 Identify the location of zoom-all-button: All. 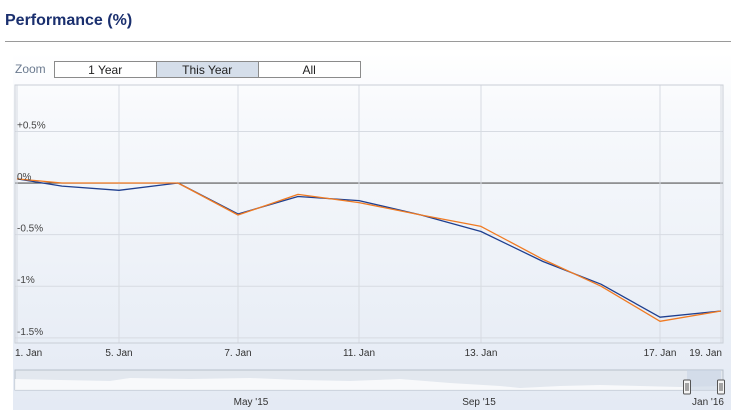
(309, 69).